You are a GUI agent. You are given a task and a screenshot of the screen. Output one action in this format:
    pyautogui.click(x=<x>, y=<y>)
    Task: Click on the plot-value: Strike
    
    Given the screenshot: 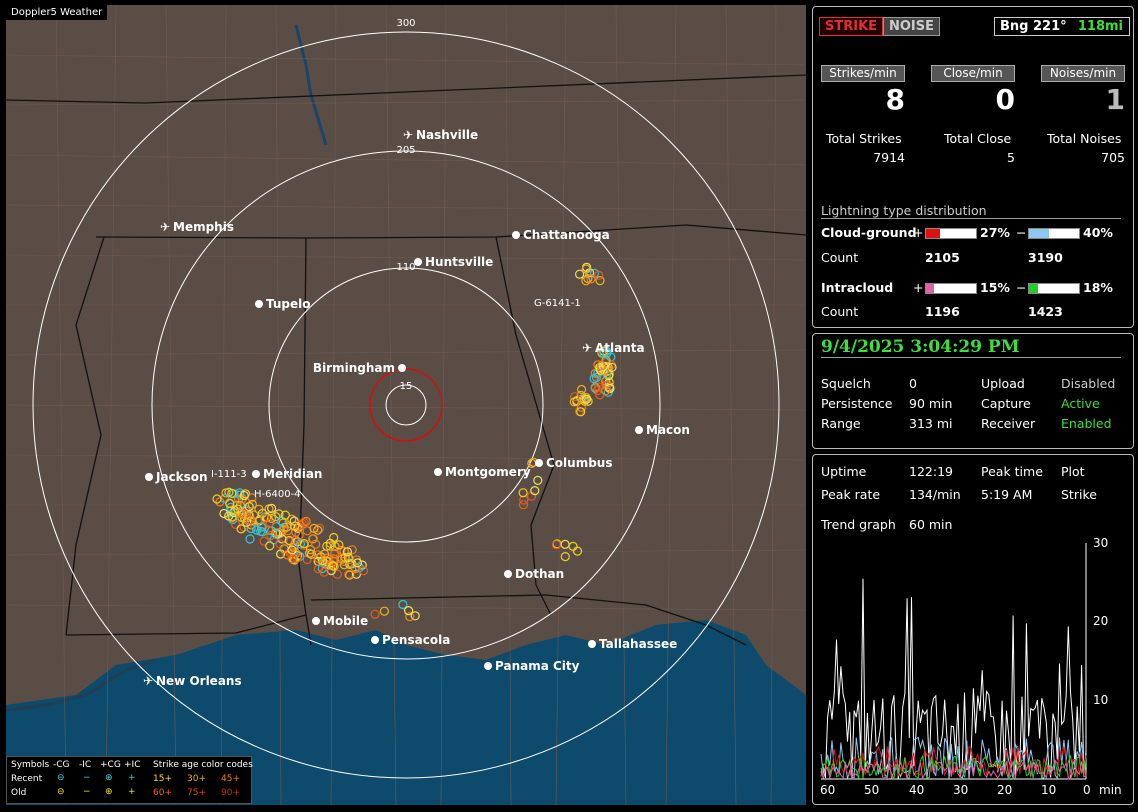 What is the action you would take?
    pyautogui.click(x=1079, y=494)
    